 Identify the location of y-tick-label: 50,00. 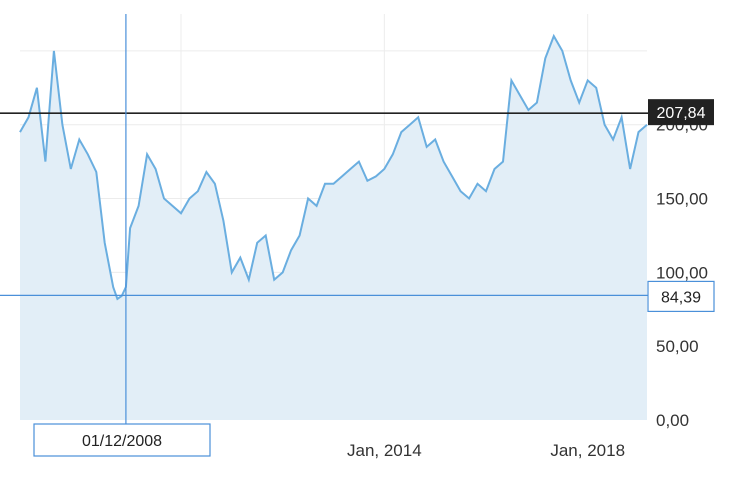
(677, 346).